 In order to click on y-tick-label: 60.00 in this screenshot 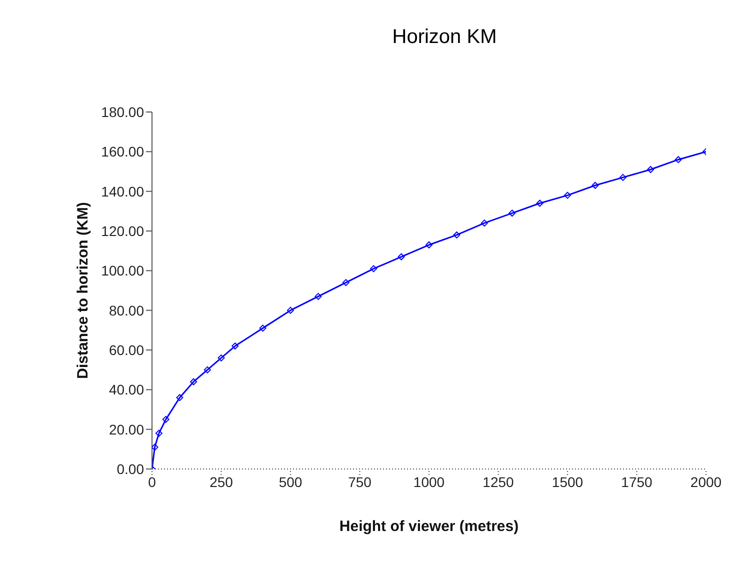, I will do `click(126, 350)`.